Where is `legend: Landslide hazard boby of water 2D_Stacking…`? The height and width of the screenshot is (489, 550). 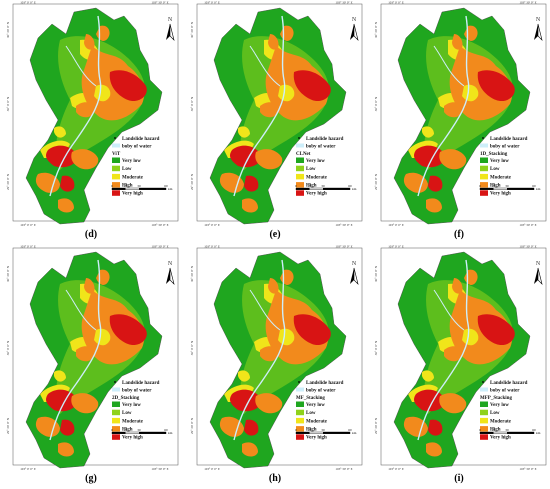
legend: Landslide hazard boby of water 2D_Stacking… is located at coordinates (136, 411).